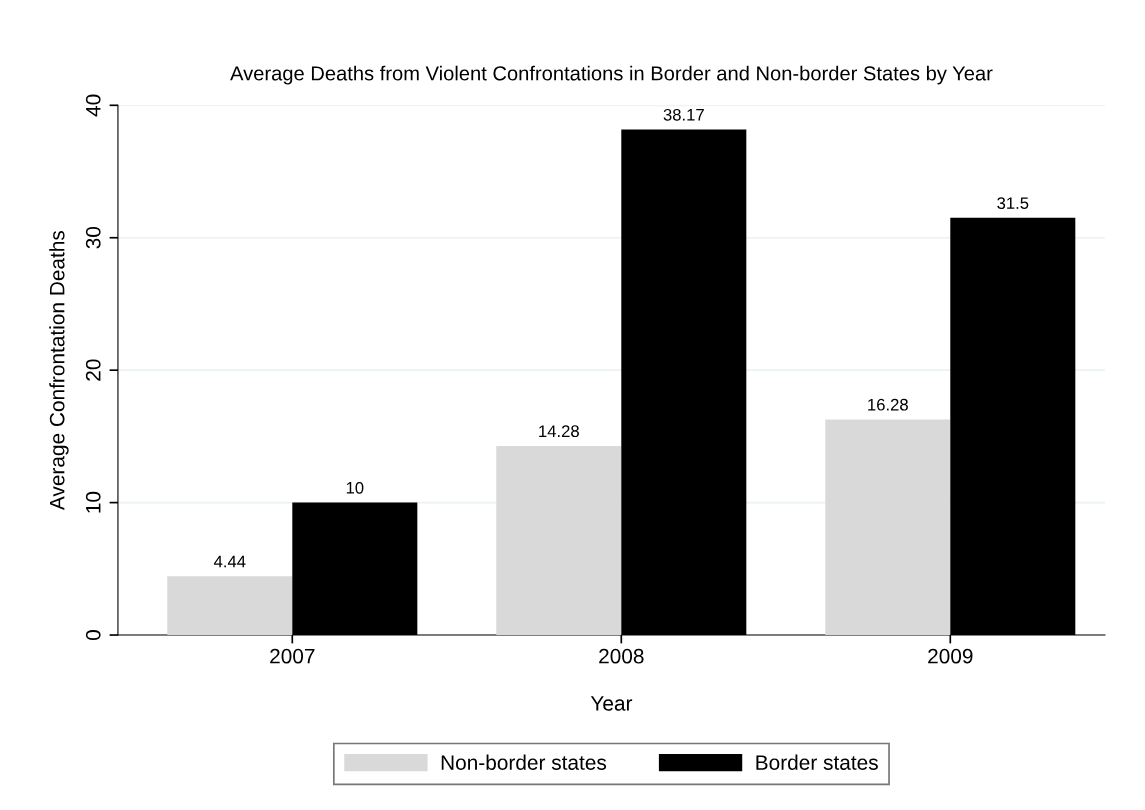 The width and height of the screenshot is (1145, 810). Describe the element at coordinates (355, 487) in the screenshot. I see `data-label: 10` at that location.